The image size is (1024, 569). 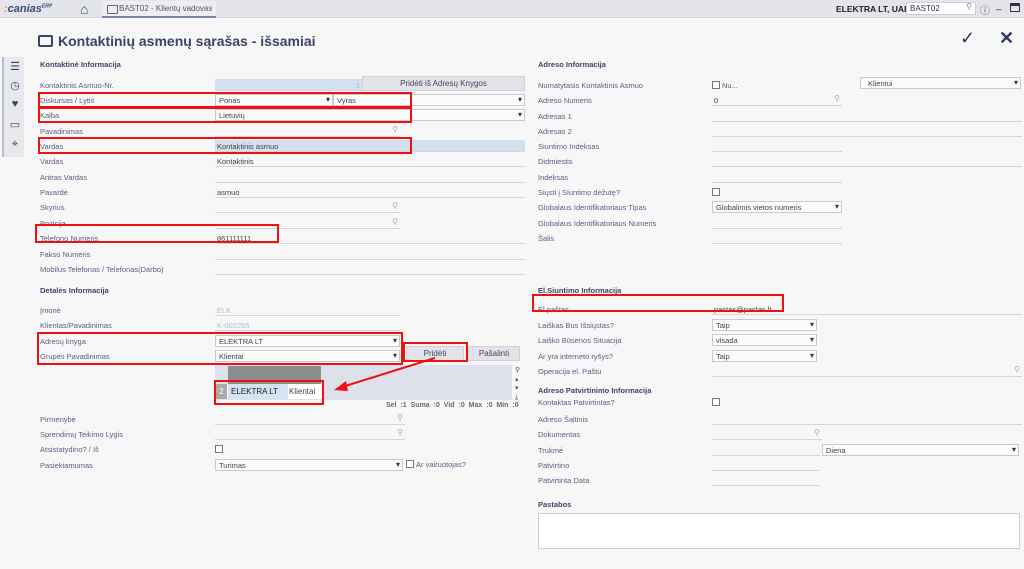 I want to click on canias-logo: :caniasERP, so click(x=28, y=9).